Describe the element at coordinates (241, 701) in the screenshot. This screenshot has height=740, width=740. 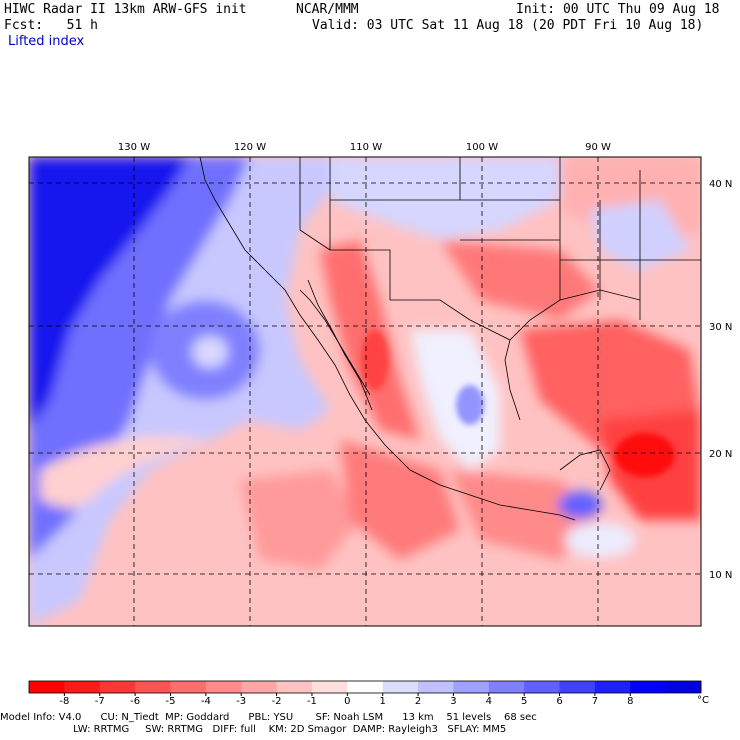
I see `colorbar-tick-label: -3` at that location.